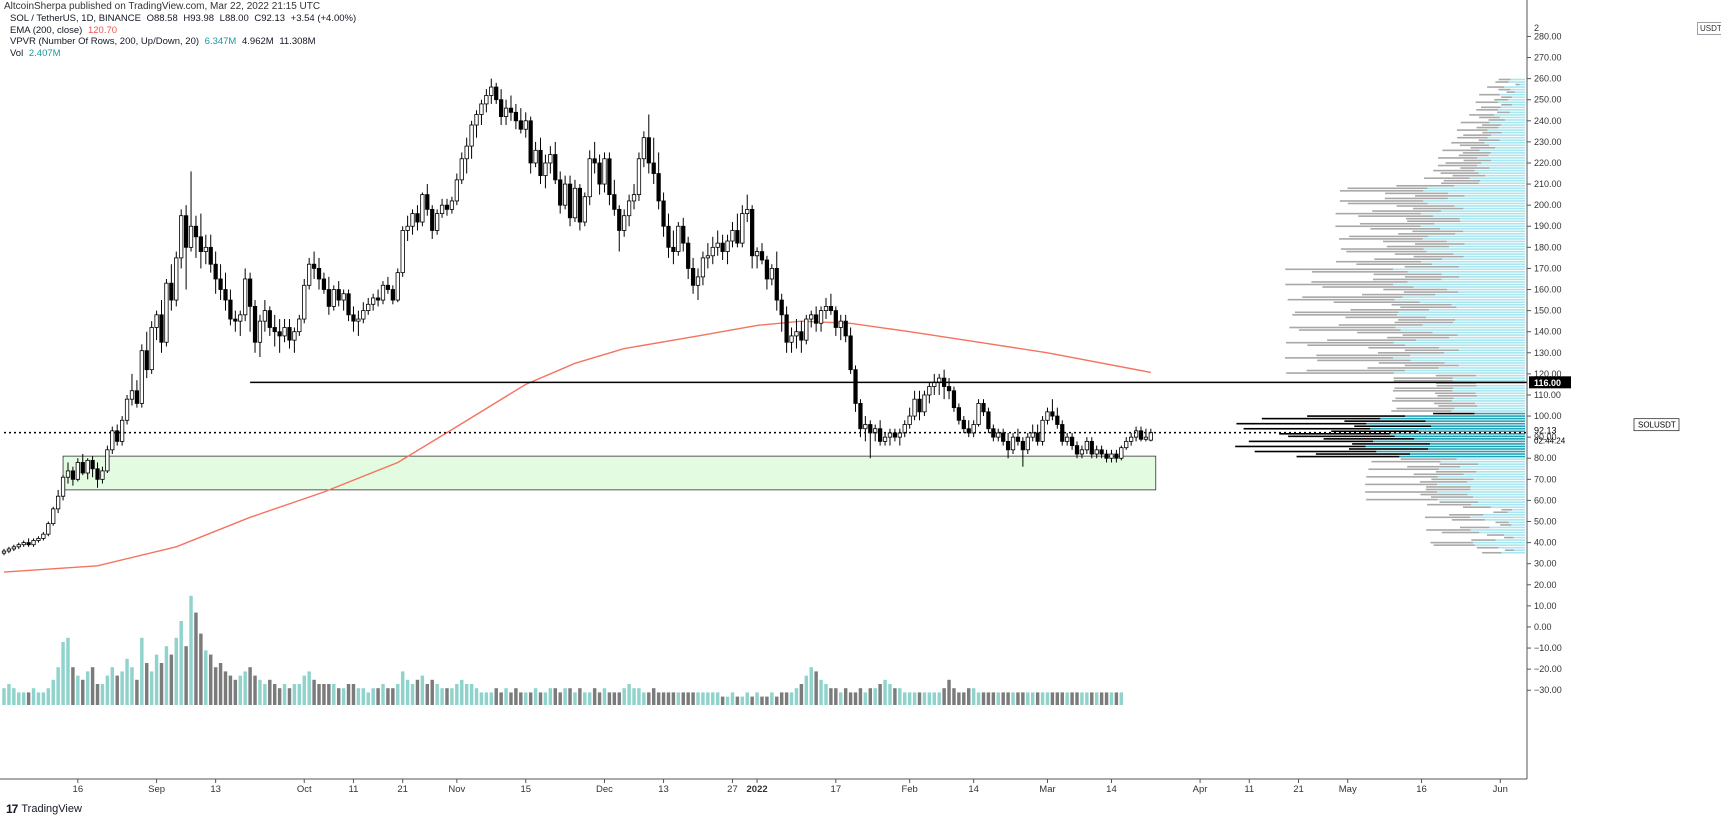 The width and height of the screenshot is (1721, 819). I want to click on y-tick-label: −10.00, so click(1548, 648).